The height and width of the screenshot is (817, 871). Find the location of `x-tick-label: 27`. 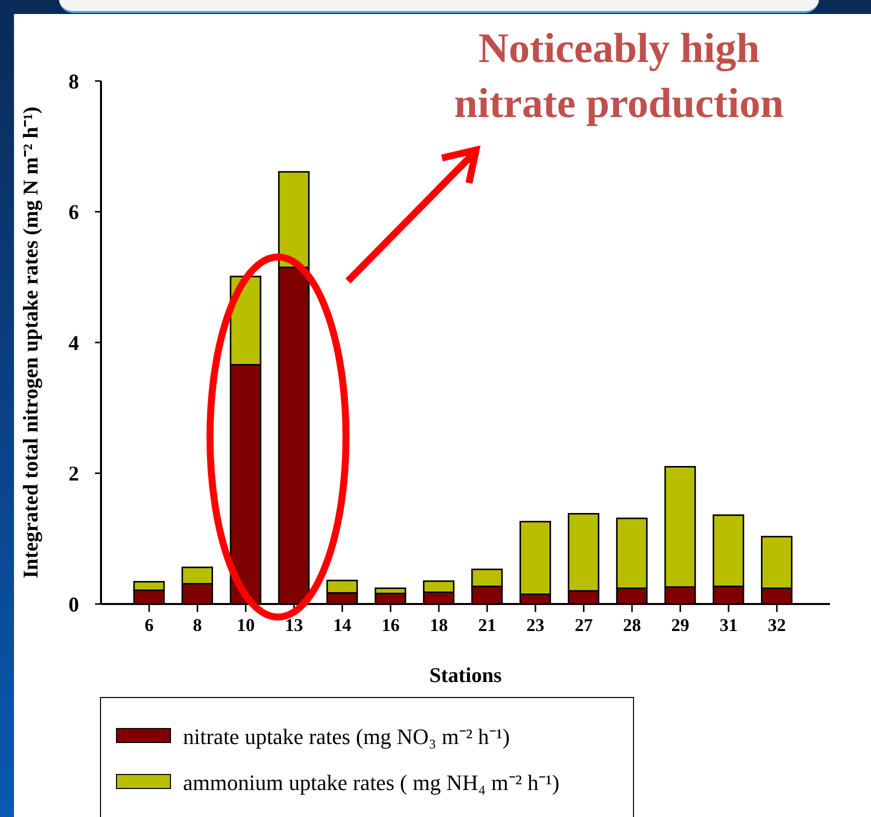

x-tick-label: 27 is located at coordinates (583, 624).